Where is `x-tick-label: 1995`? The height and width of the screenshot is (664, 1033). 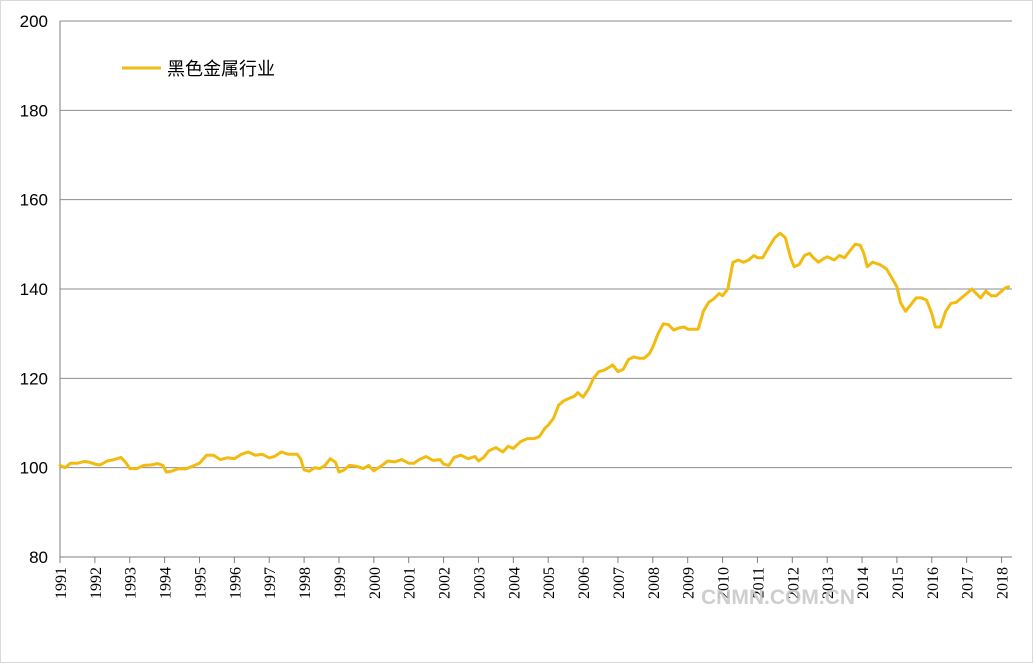 x-tick-label: 1995 is located at coordinates (200, 583).